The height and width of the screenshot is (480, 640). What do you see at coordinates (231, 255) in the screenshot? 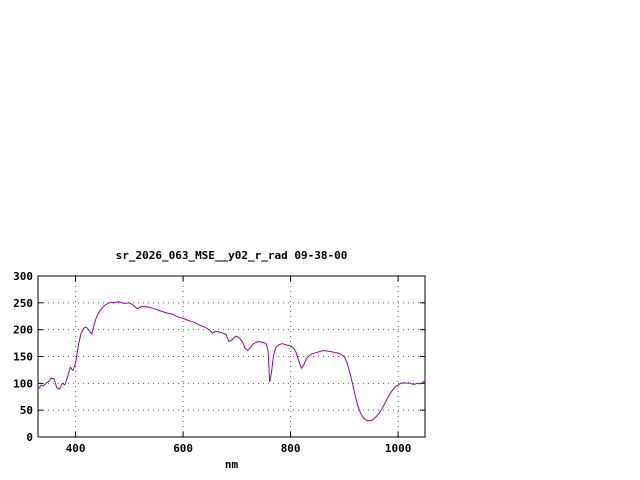
I see `chart-title: sr_2026_063_MSE__y02_r_rad 09-38-00` at bounding box center [231, 255].